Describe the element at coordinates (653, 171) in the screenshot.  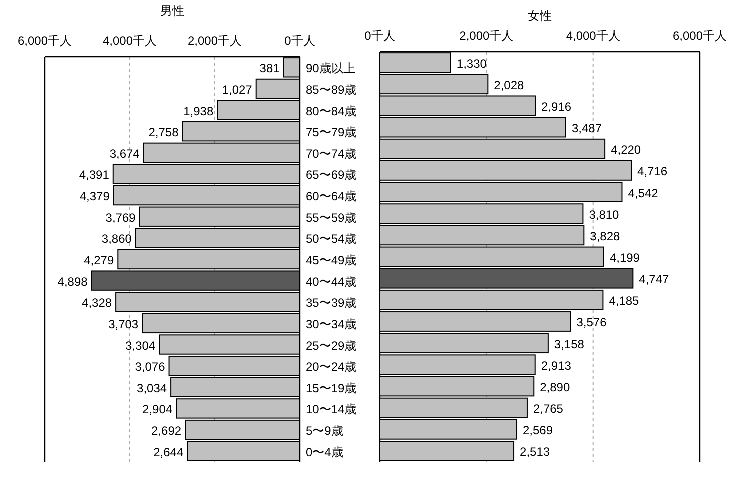
I see `data-label: 4,716` at that location.